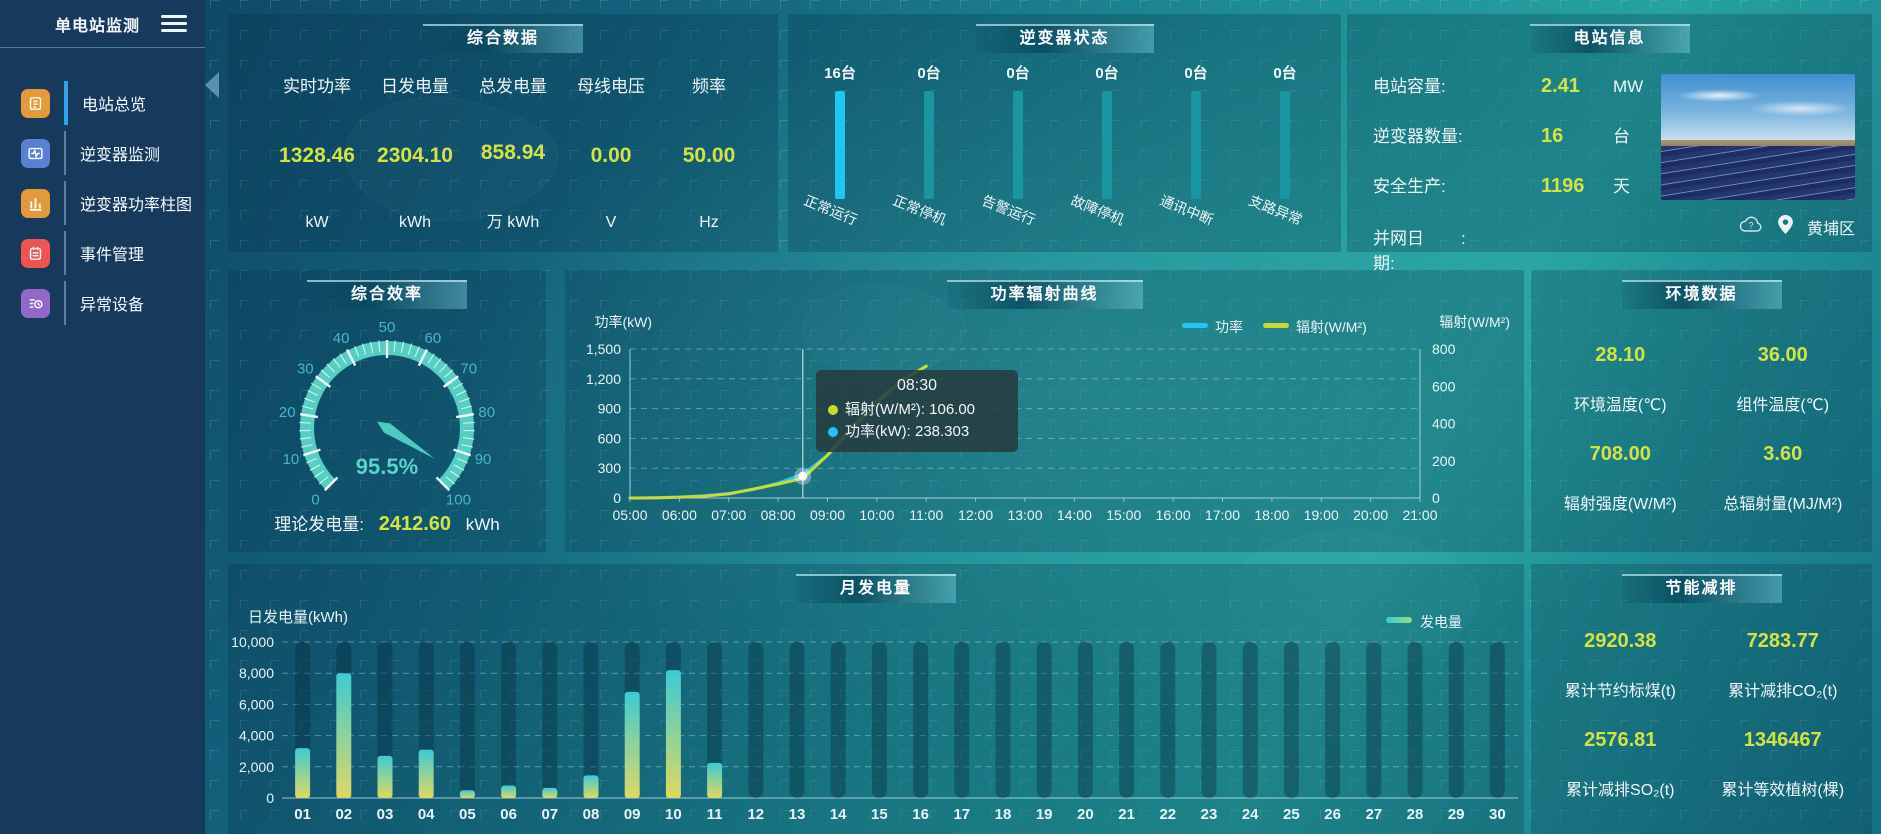  What do you see at coordinates (1620, 504) in the screenshot?
I see `env-label: 辐射强度(W/M²)` at bounding box center [1620, 504].